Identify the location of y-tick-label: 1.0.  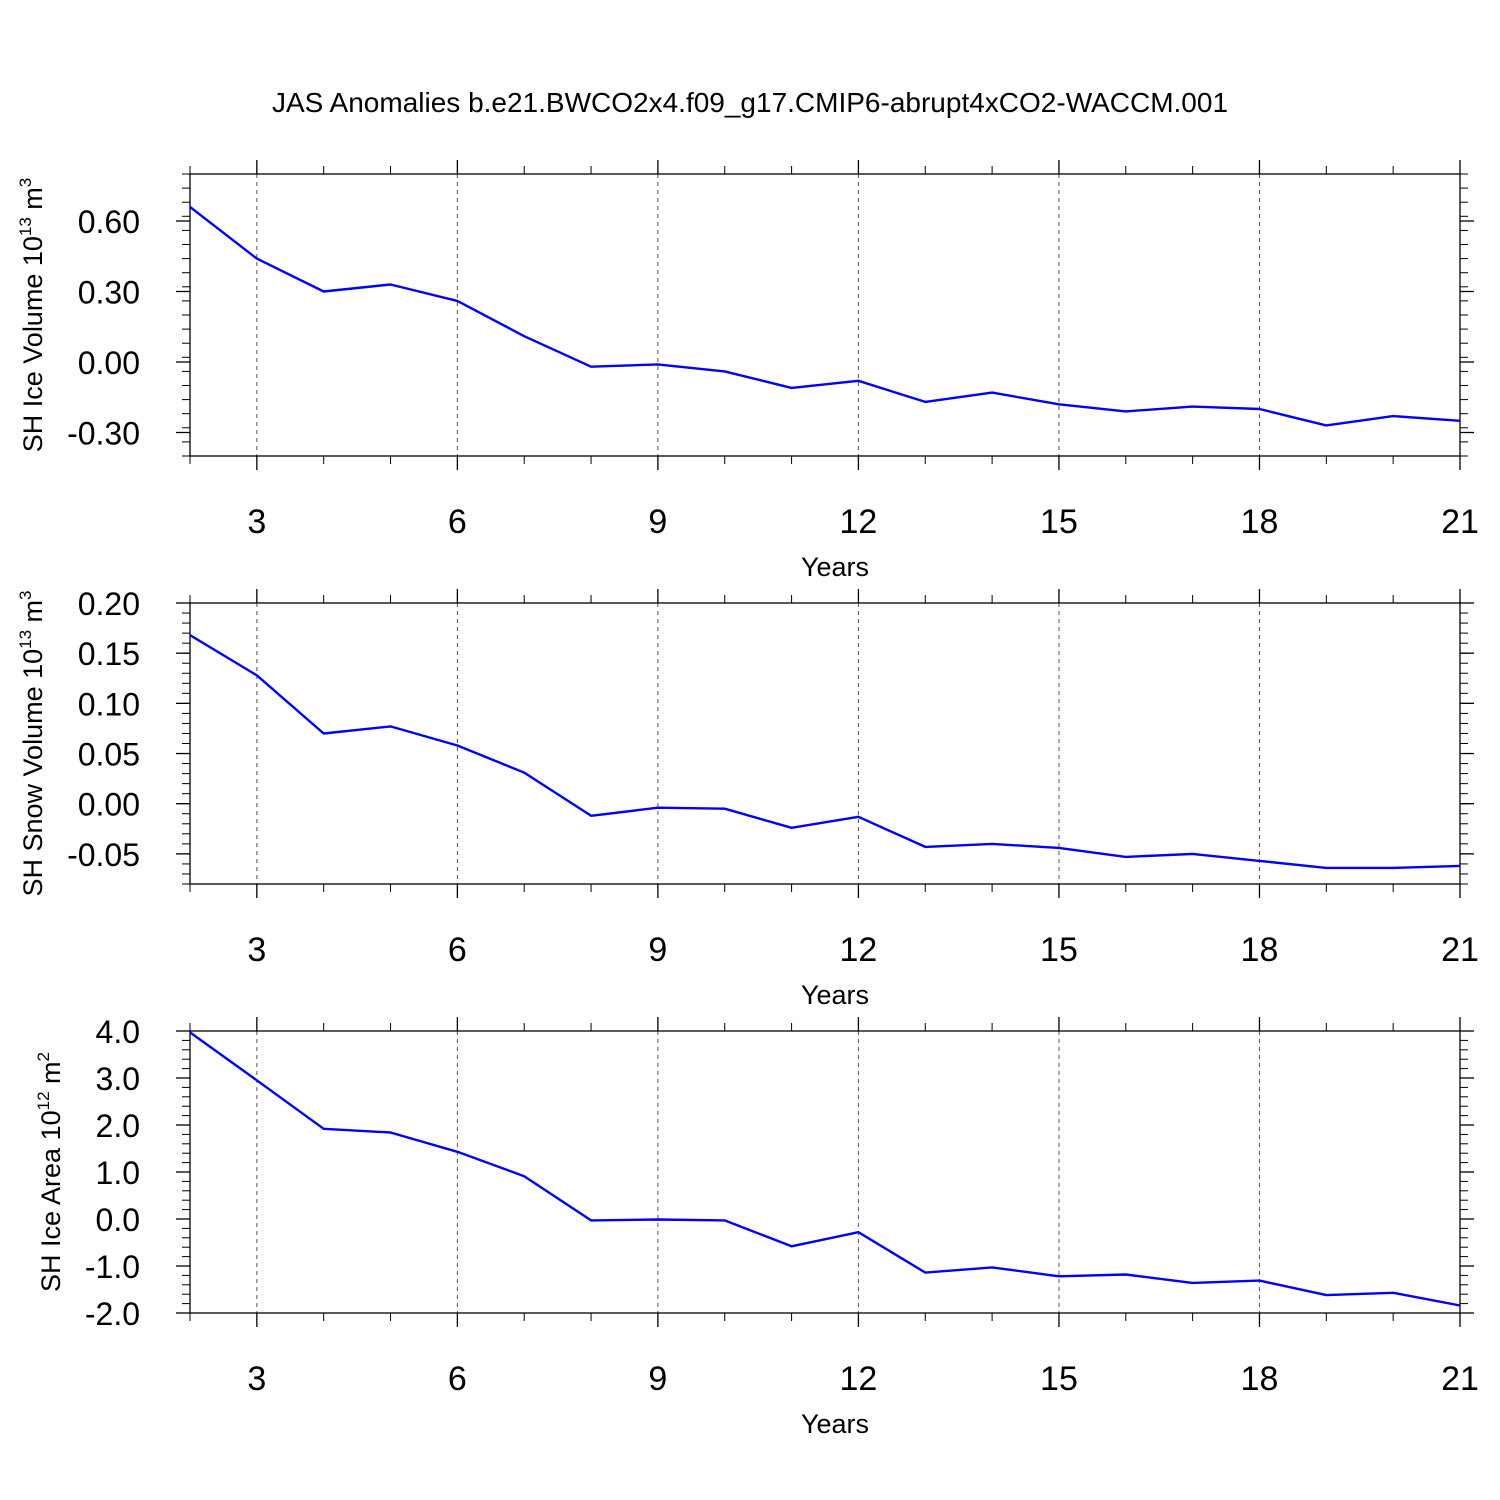
(118, 1173).